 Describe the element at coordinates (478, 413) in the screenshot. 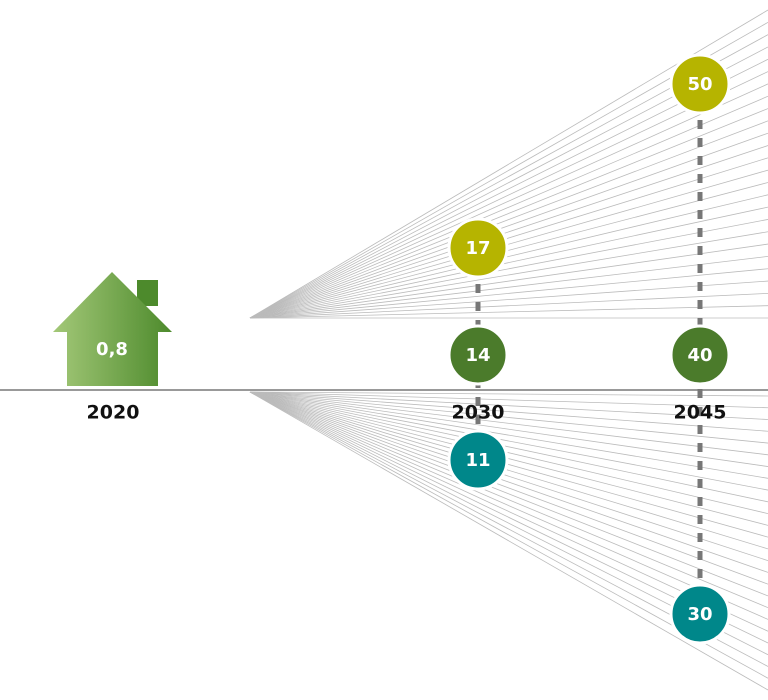

I see `year-label: 2030` at that location.